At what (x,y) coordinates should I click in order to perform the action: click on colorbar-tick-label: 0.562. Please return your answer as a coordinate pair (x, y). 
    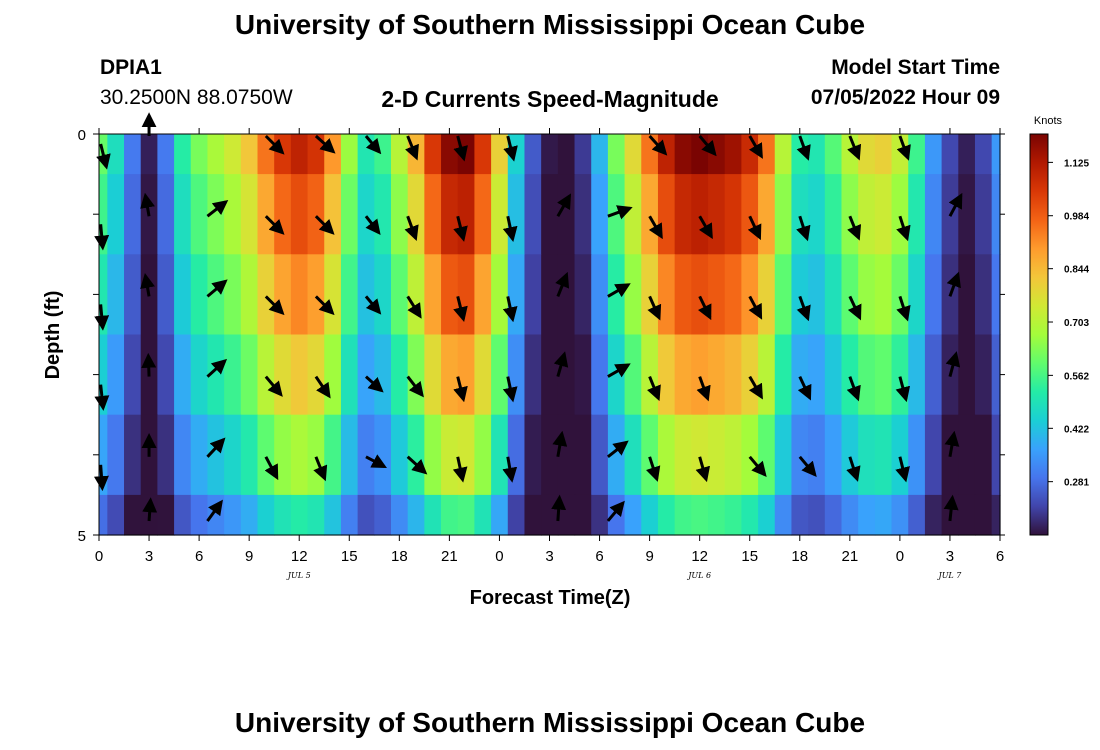
    Looking at the image, I should click on (1076, 376).